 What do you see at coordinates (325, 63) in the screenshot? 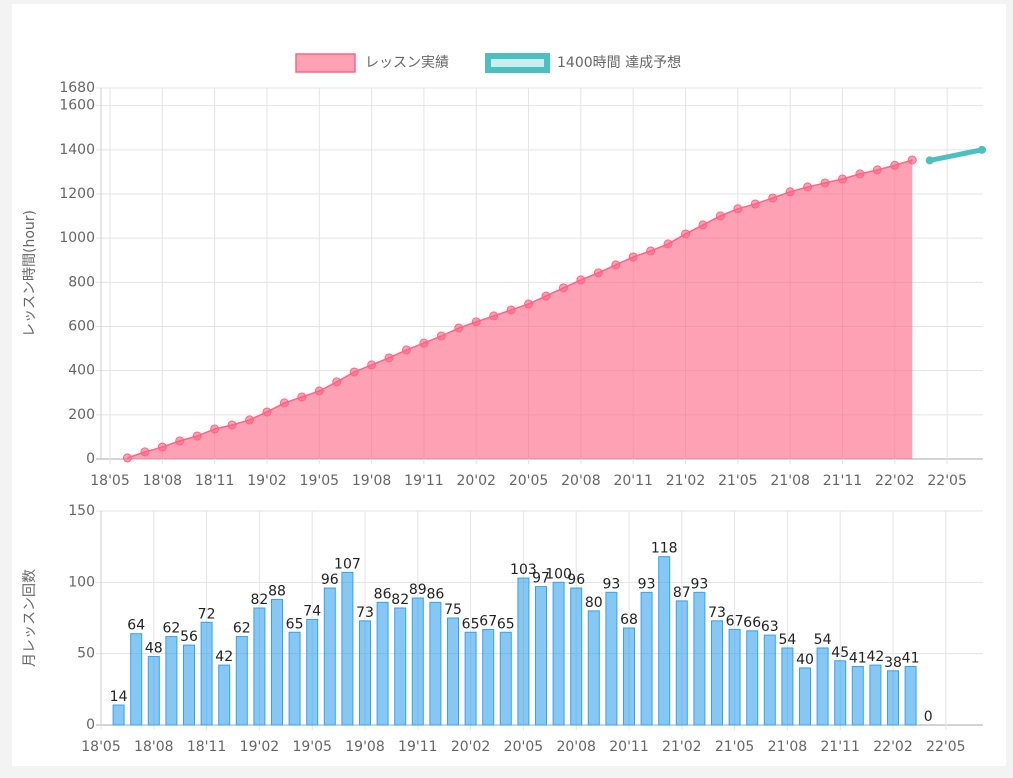
I see `legend-swatch` at bounding box center [325, 63].